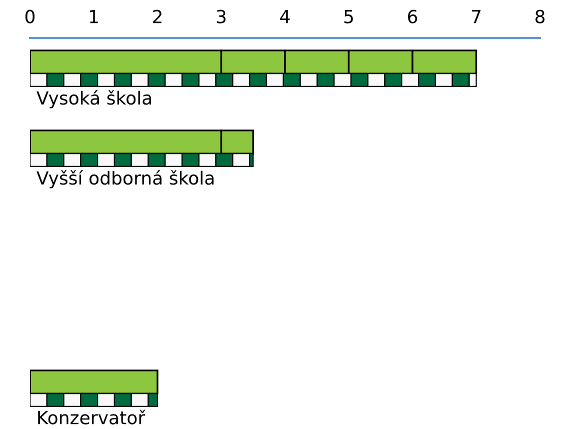  Describe the element at coordinates (221, 17) in the screenshot. I see `x-tick-label: 3` at that location.